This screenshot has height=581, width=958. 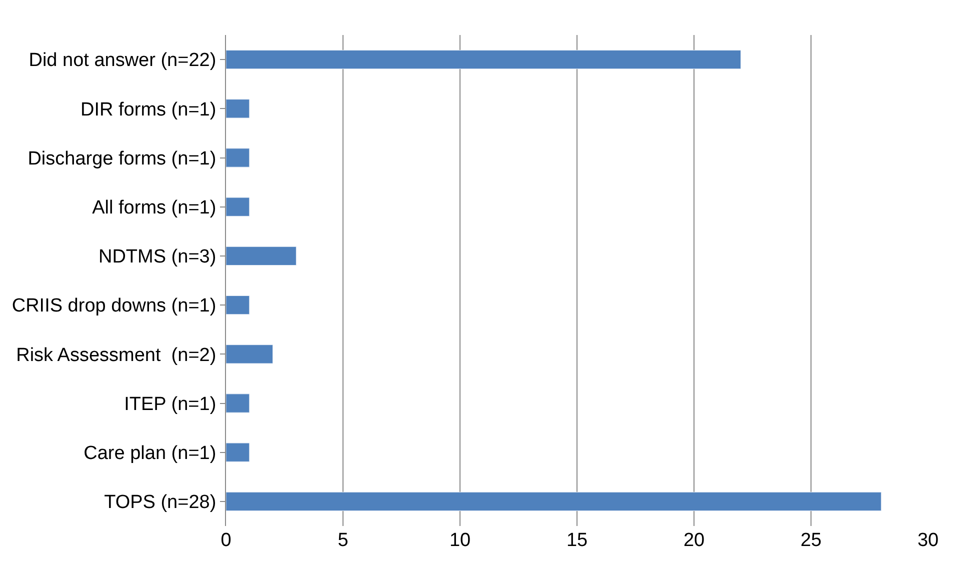 What do you see at coordinates (577, 540) in the screenshot?
I see `x-tick-label: 15` at bounding box center [577, 540].